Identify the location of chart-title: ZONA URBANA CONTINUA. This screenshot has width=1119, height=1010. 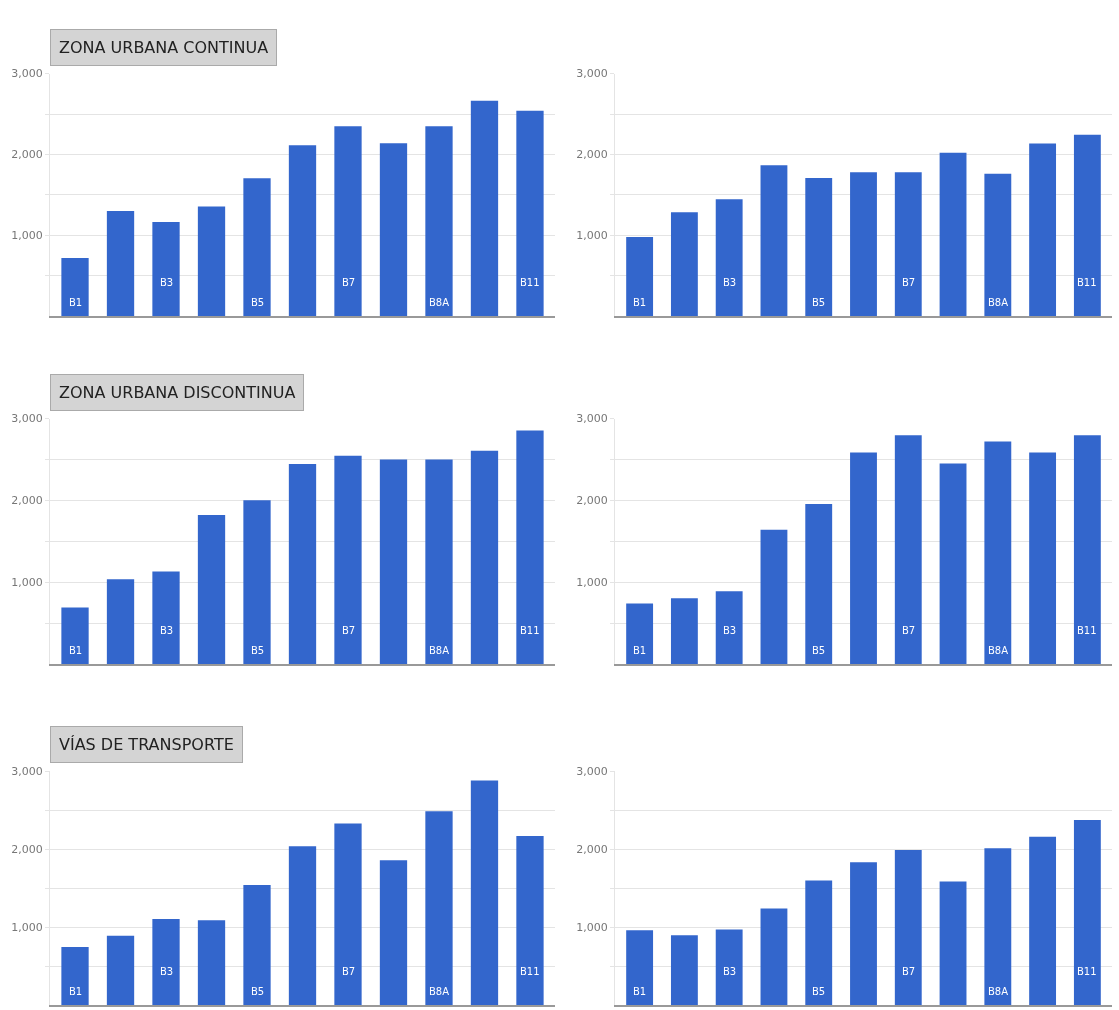
(164, 47).